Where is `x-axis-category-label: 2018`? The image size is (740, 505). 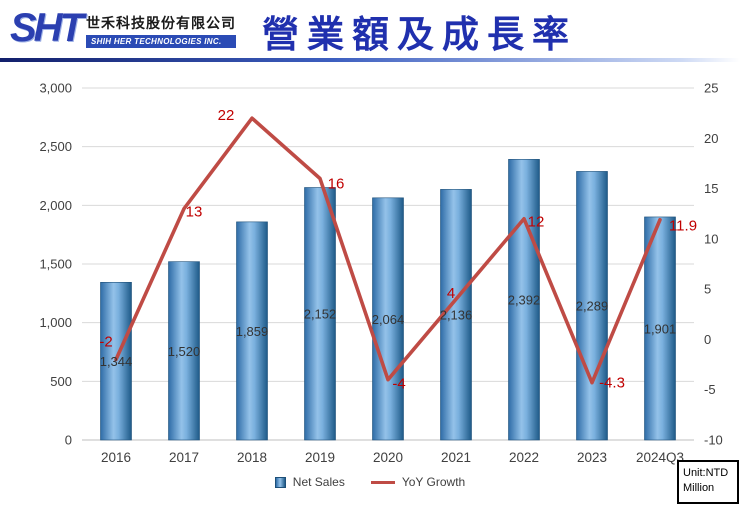
x-axis-category-label: 2018 is located at coordinates (252, 457).